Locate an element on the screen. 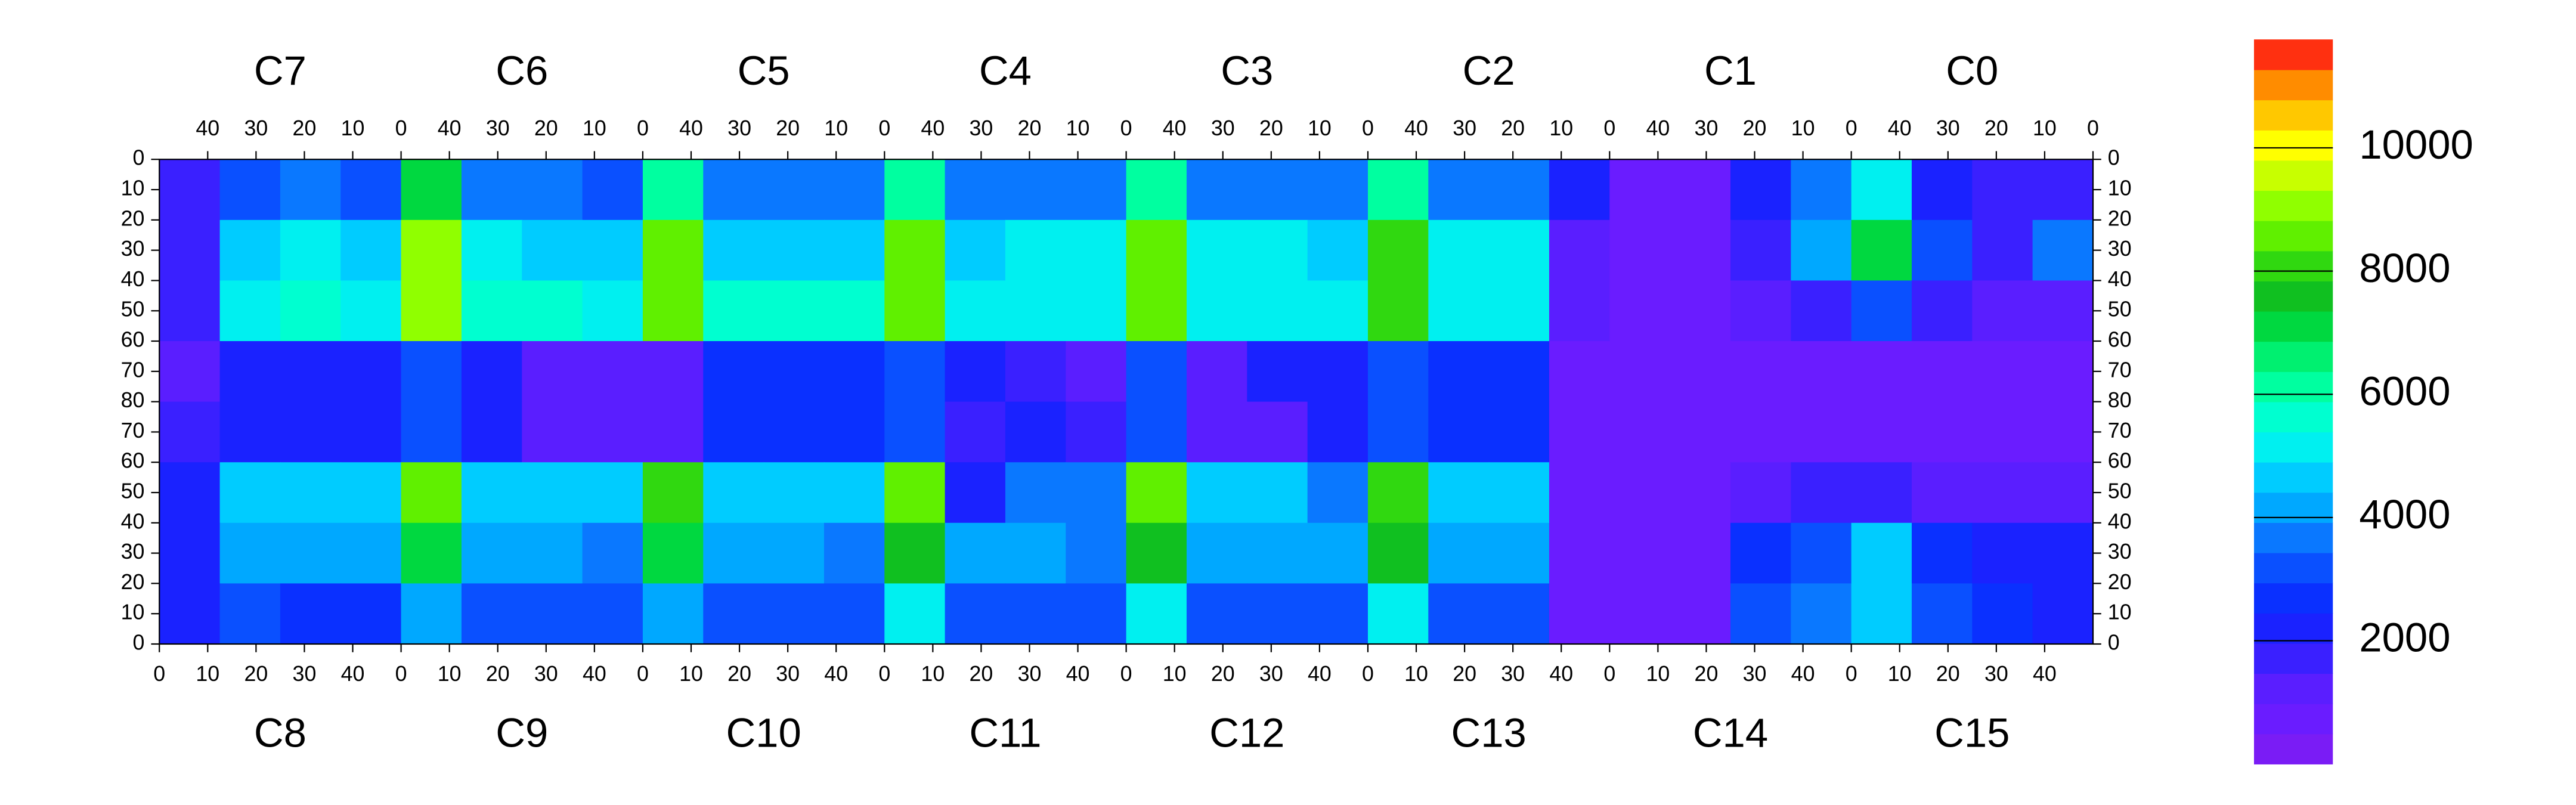 This screenshot has height=805, width=2576. y-tick-label: 0 is located at coordinates (139, 158).